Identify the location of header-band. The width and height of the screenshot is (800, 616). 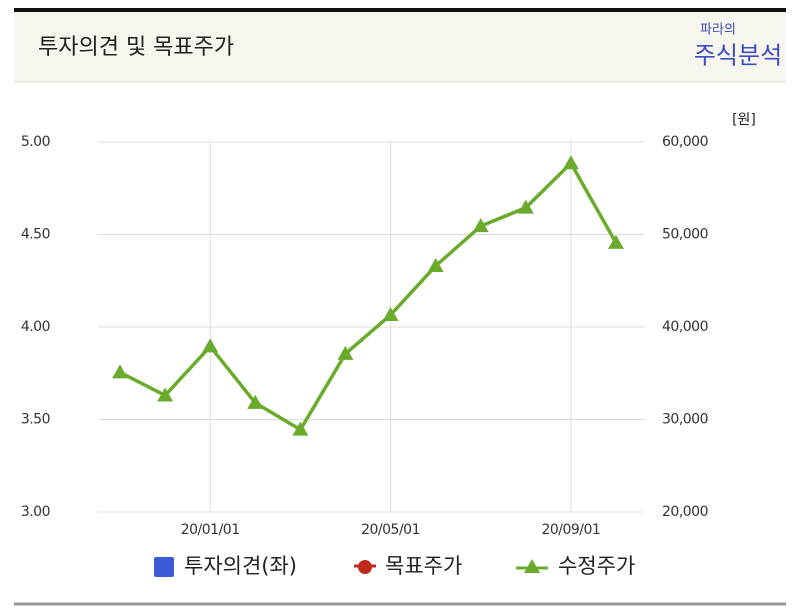
(400, 47).